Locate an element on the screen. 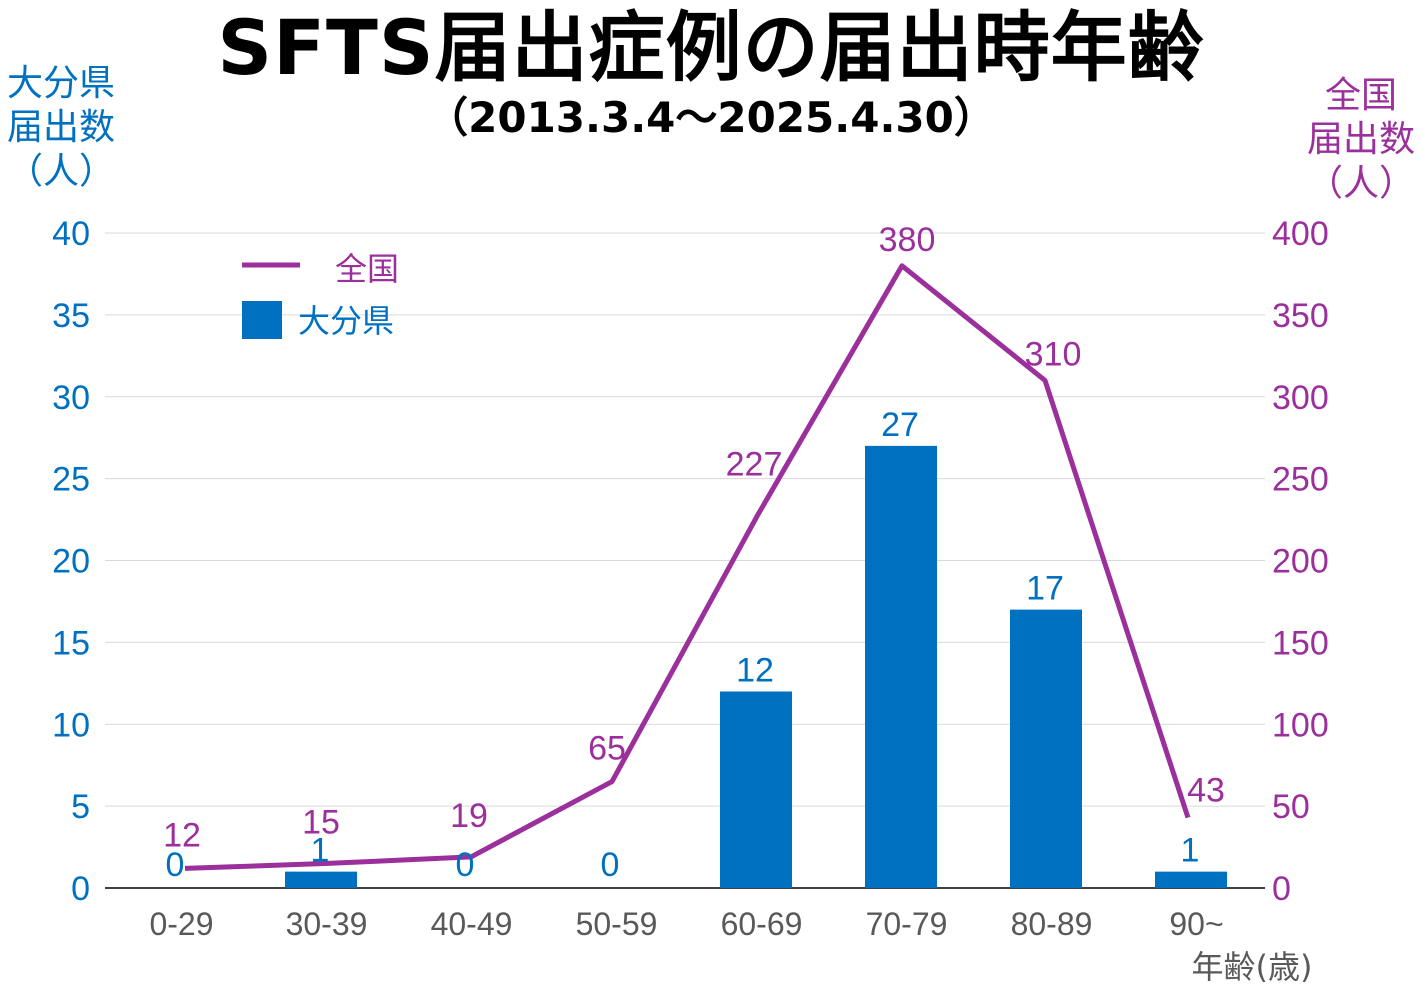 The width and height of the screenshot is (1422, 998). line-value-label: 12 is located at coordinates (182, 835).